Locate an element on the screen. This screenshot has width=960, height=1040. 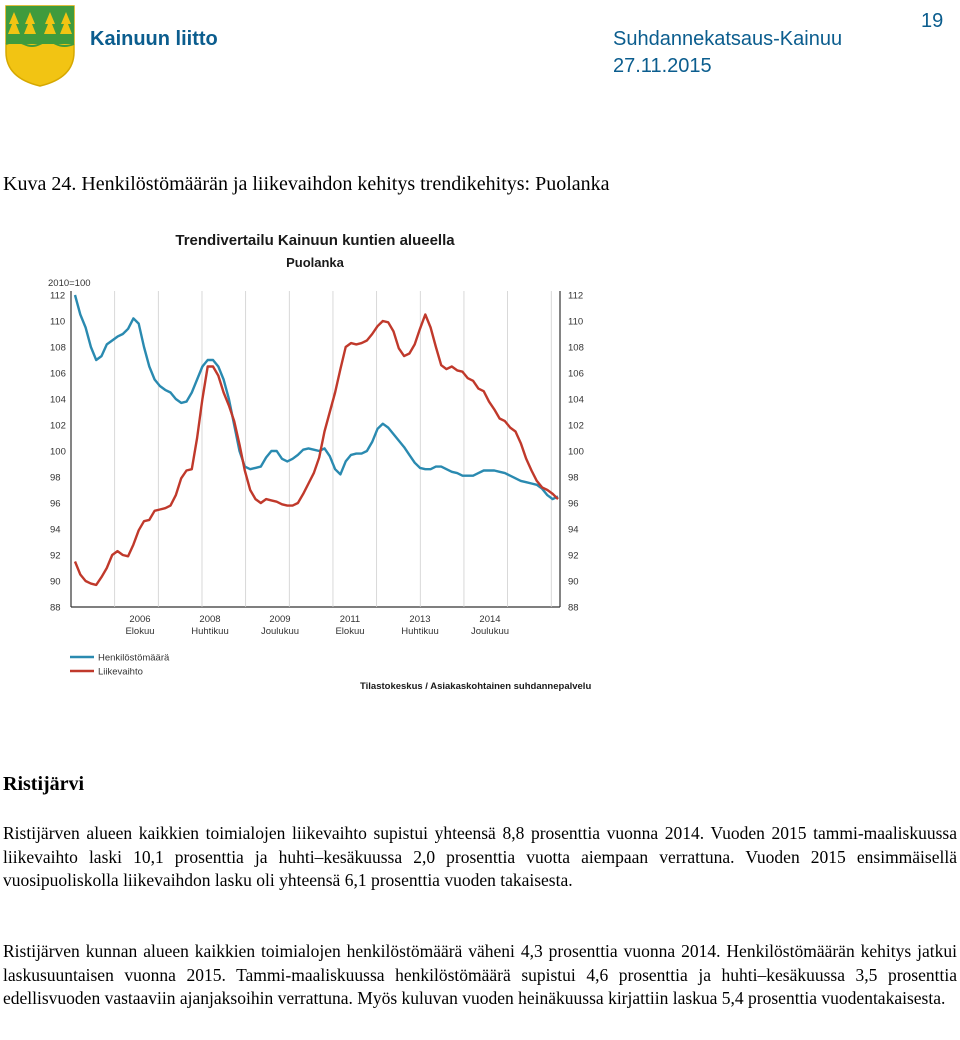
chart-title: Trendivertailu Kainuun kuntien alueella is located at coordinates (315, 240).